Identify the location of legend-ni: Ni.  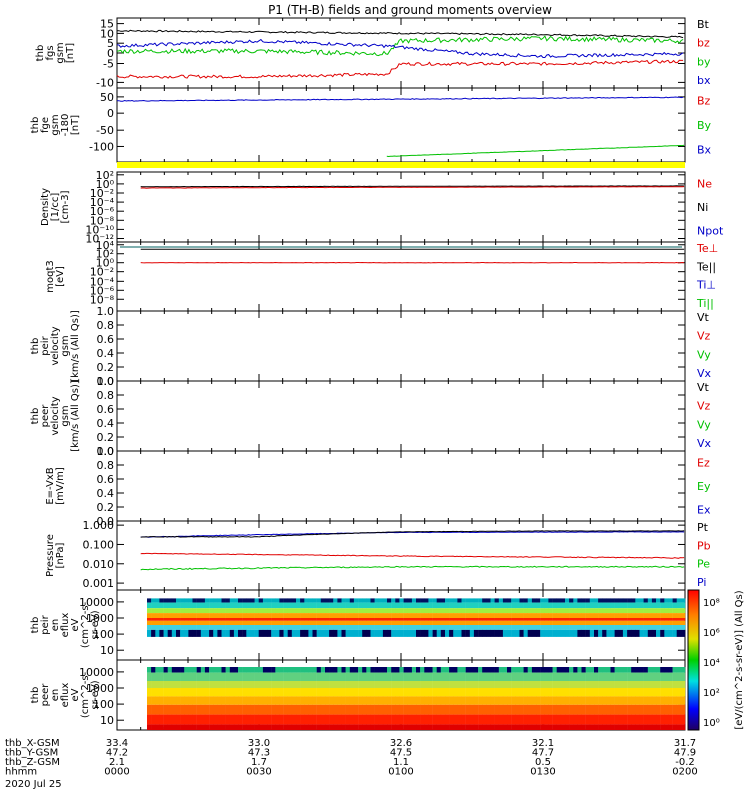
(702, 207).